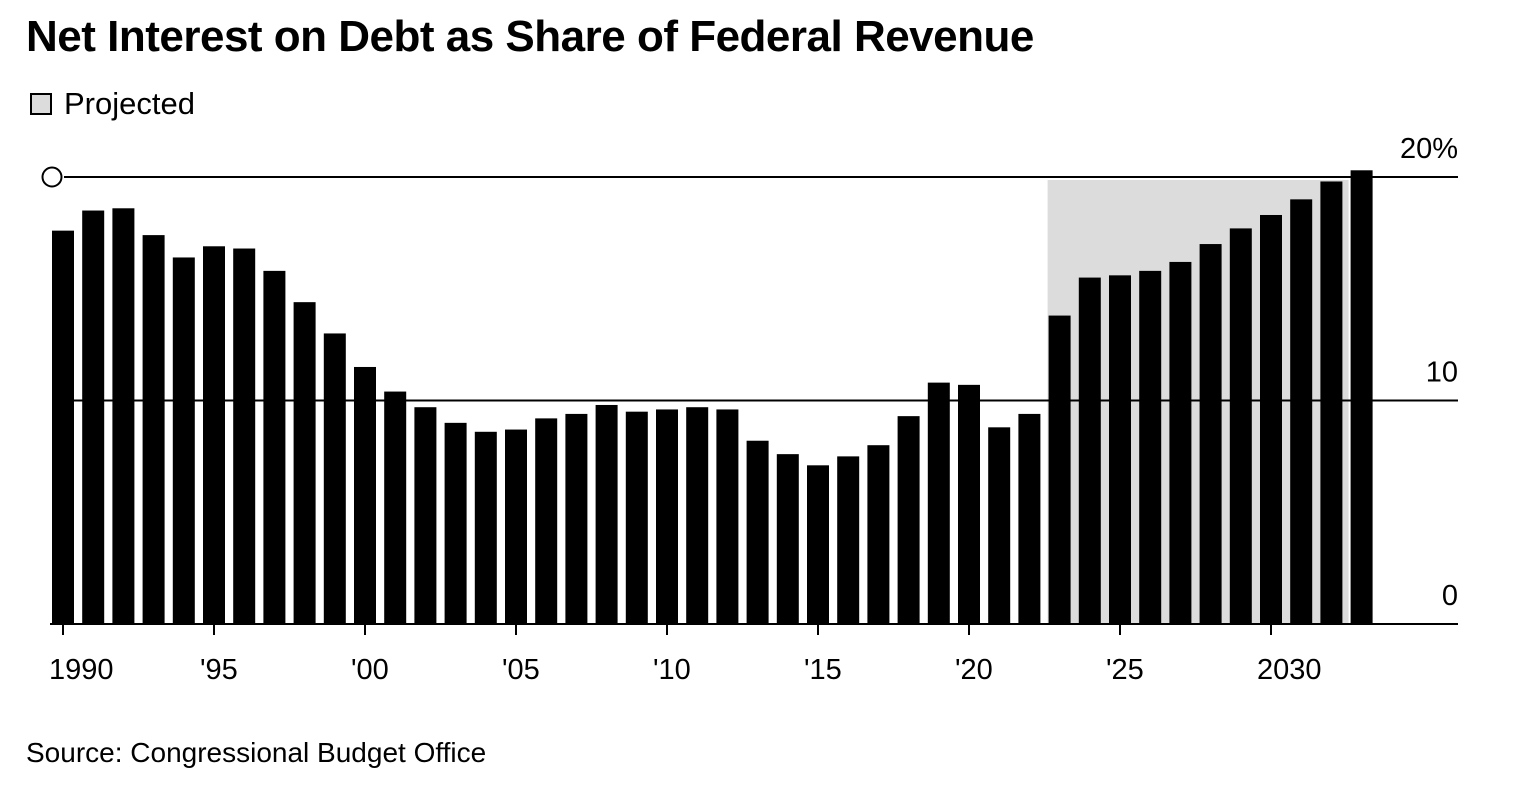 This screenshot has height=791, width=1526. I want to click on bar-1992, so click(123, 416).